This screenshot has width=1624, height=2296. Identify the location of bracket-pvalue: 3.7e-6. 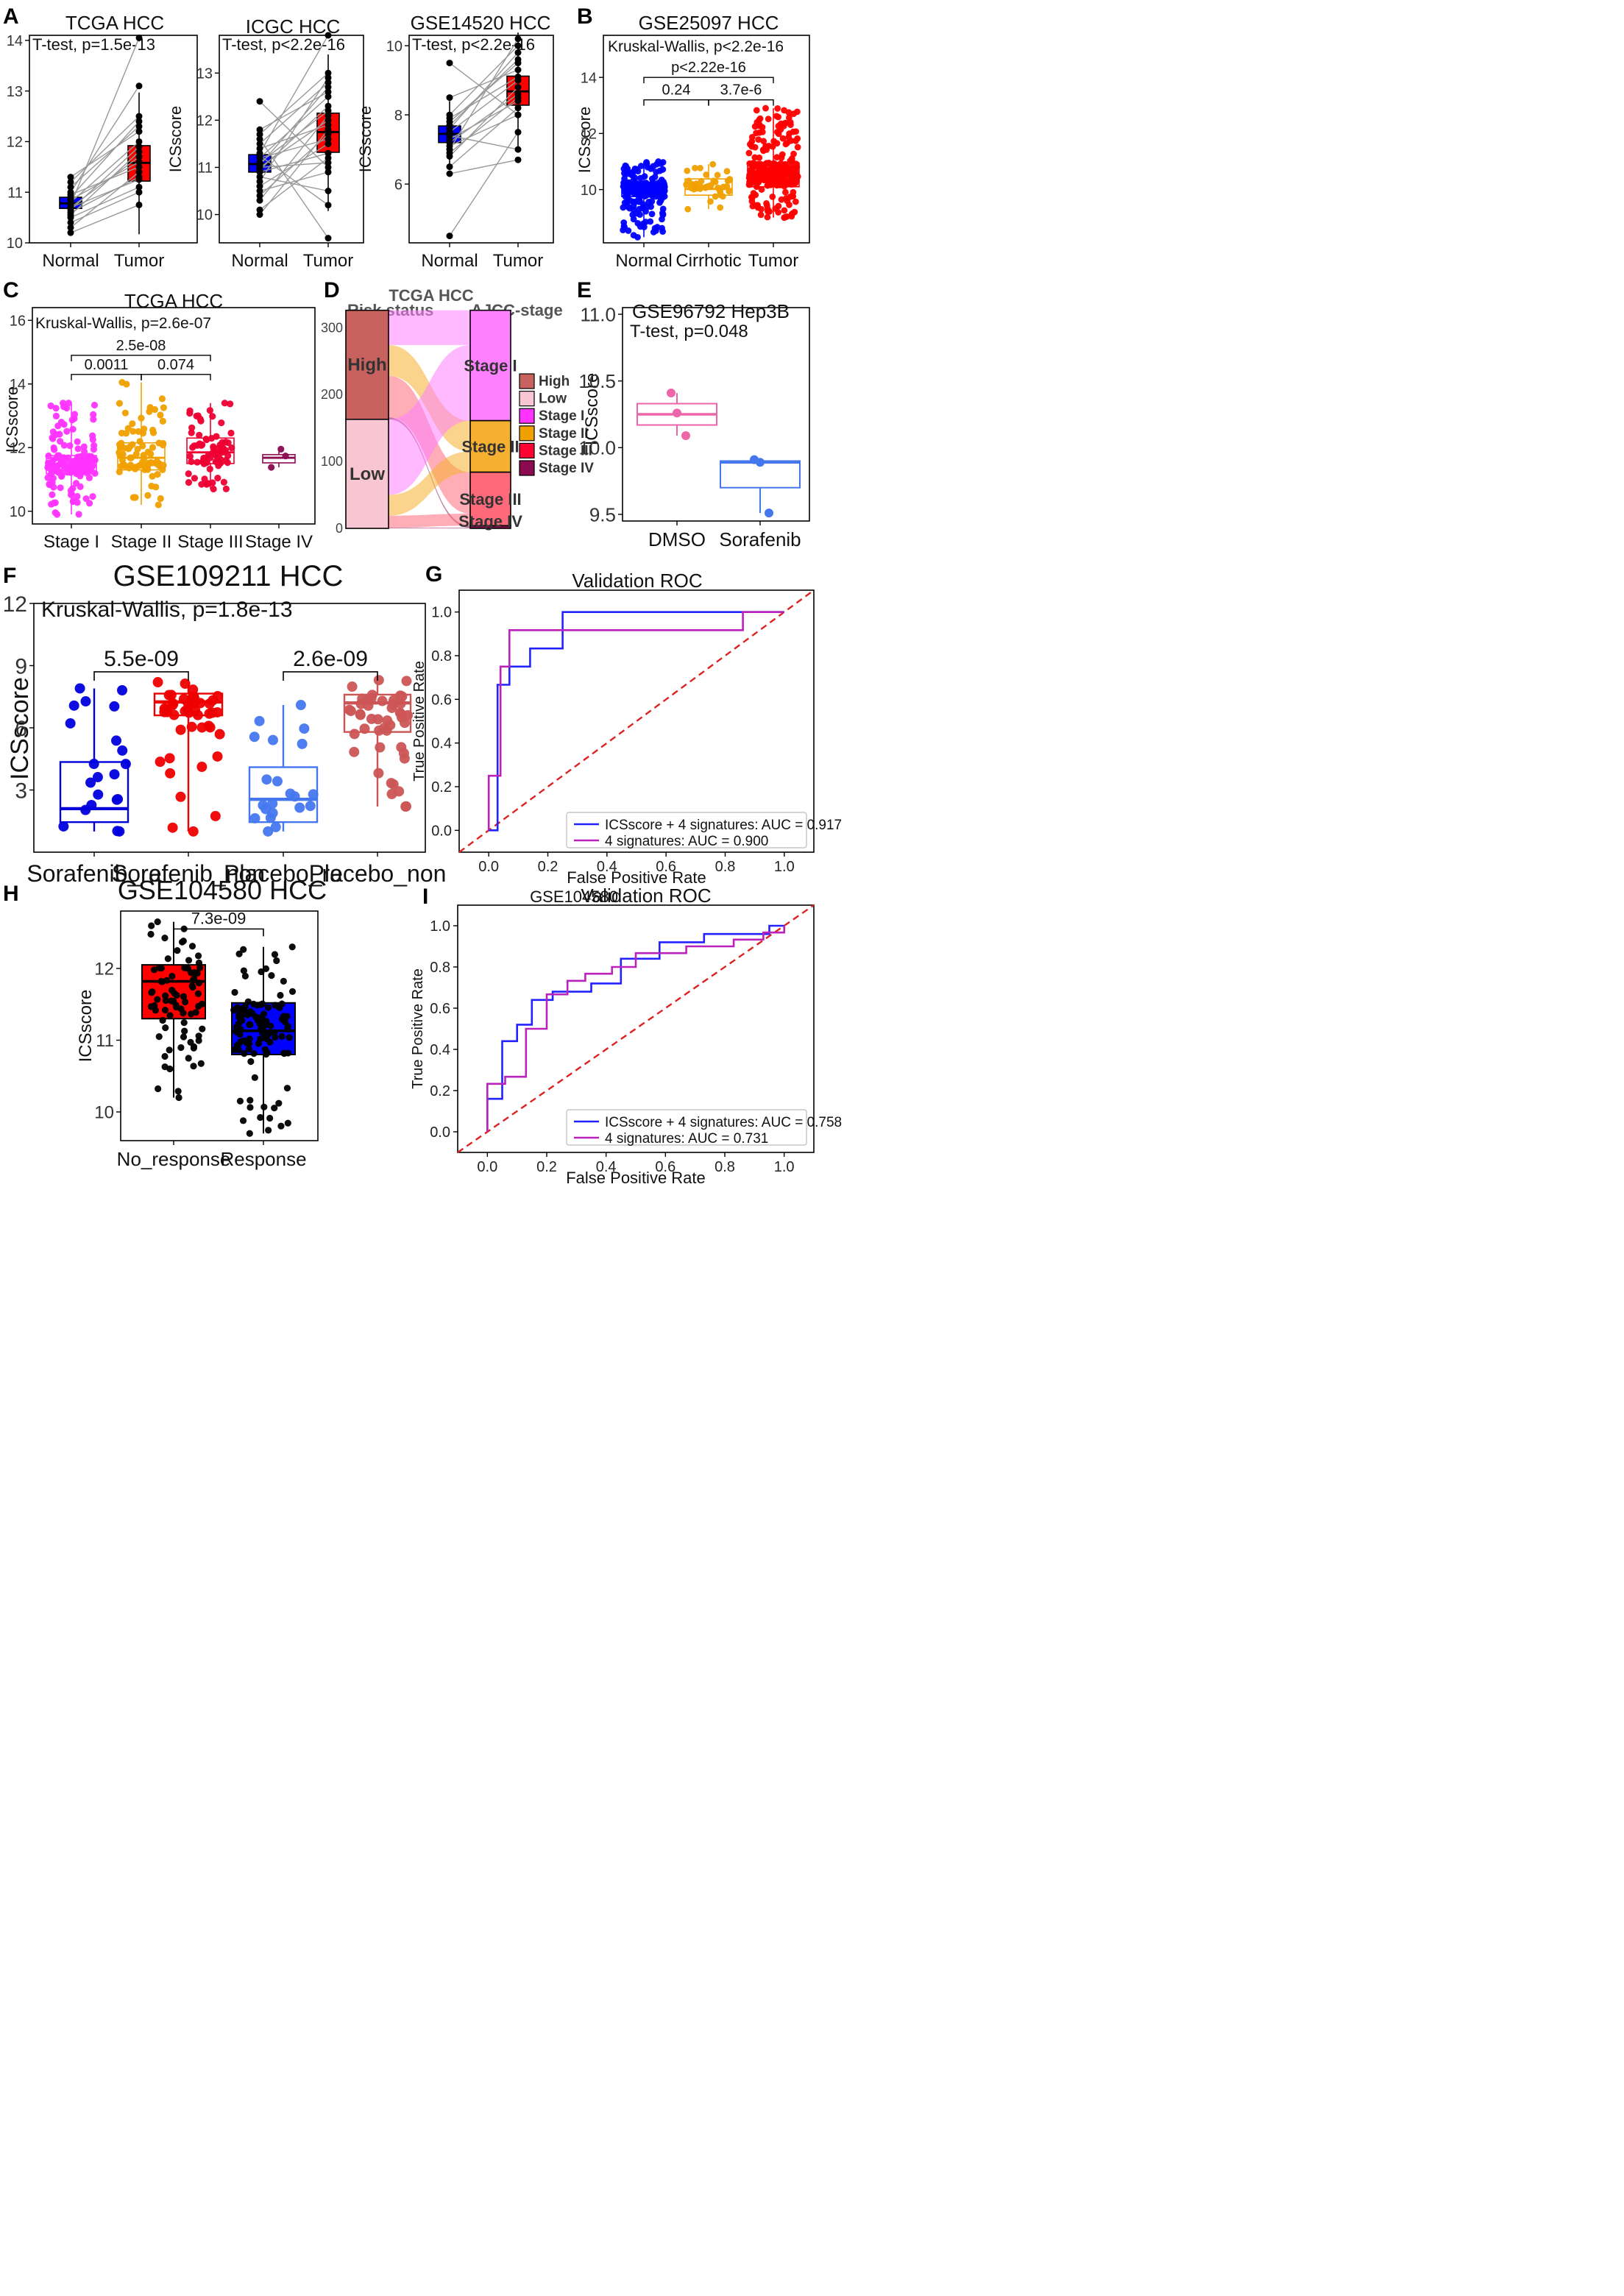
(741, 90).